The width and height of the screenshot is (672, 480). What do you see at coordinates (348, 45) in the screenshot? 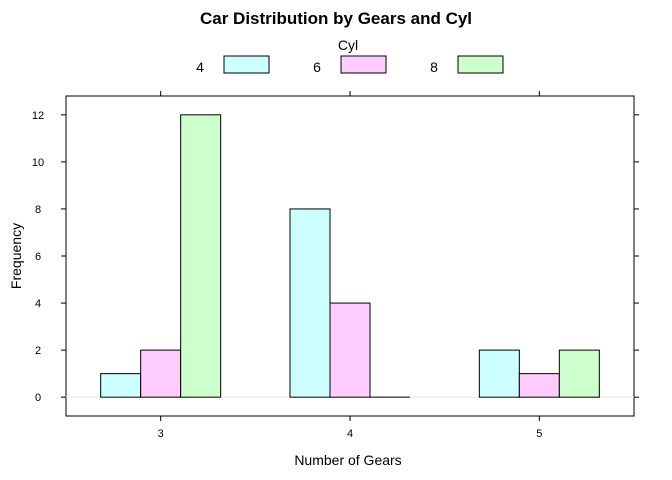
I see `legend-title: Cyl` at bounding box center [348, 45].